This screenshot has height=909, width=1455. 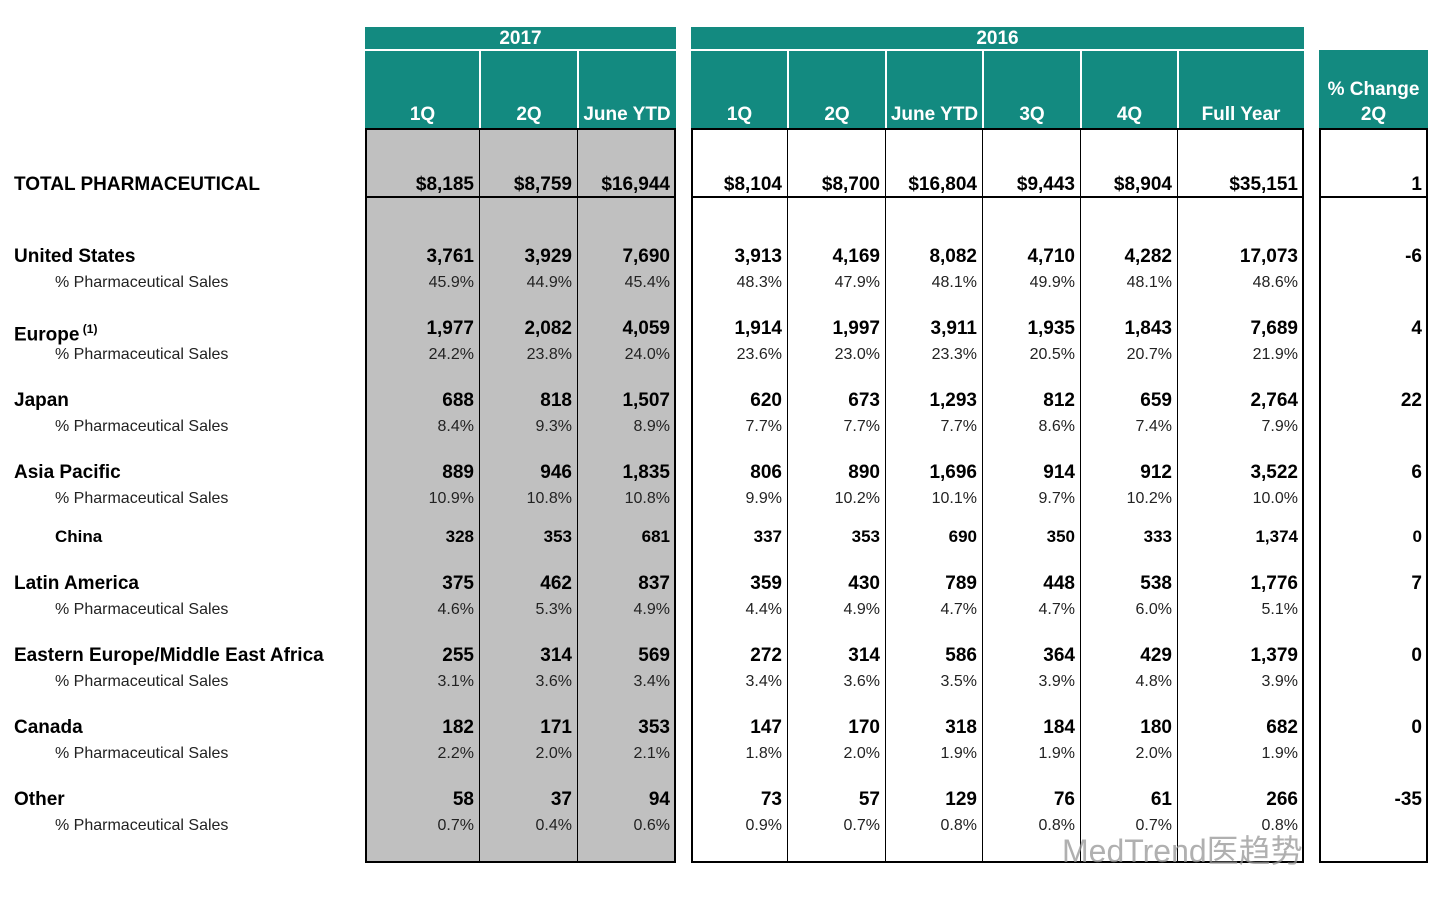 What do you see at coordinates (1416, 184) in the screenshot?
I see `cell-value: 1` at bounding box center [1416, 184].